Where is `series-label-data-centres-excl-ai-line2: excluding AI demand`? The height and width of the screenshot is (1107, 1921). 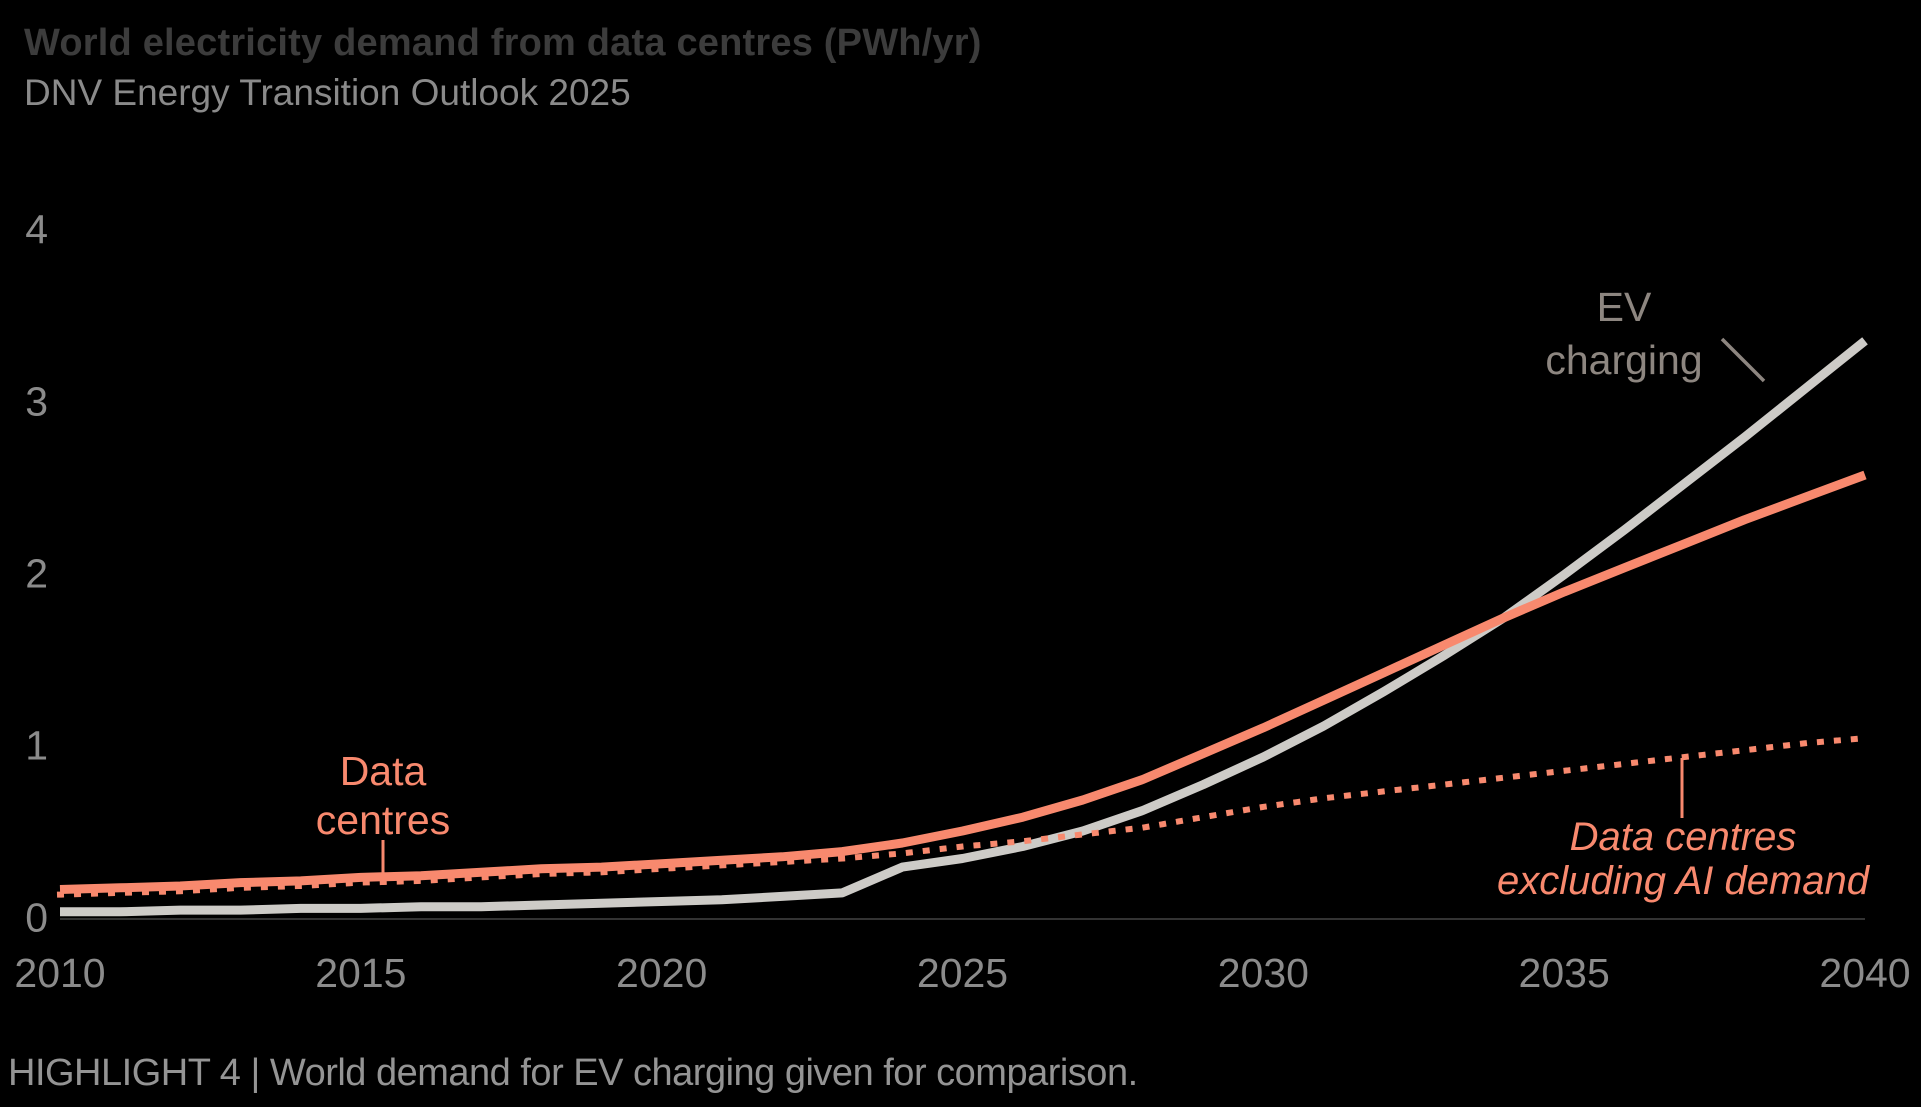 series-label-data-centres-excl-ai-line2: excluding AI demand is located at coordinates (1683, 881).